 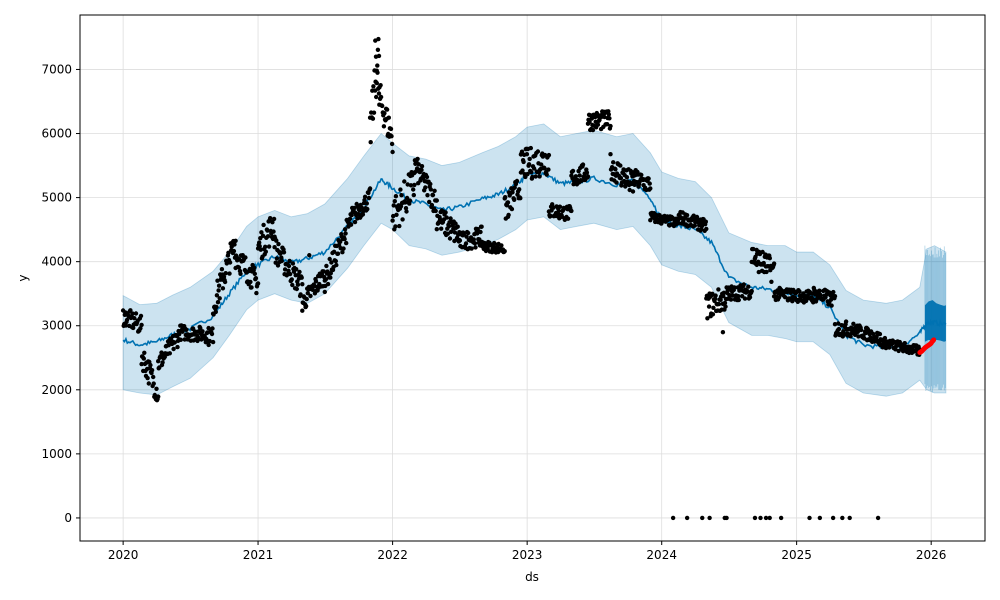 What do you see at coordinates (532, 577) in the screenshot?
I see `x-axis-title: ds` at bounding box center [532, 577].